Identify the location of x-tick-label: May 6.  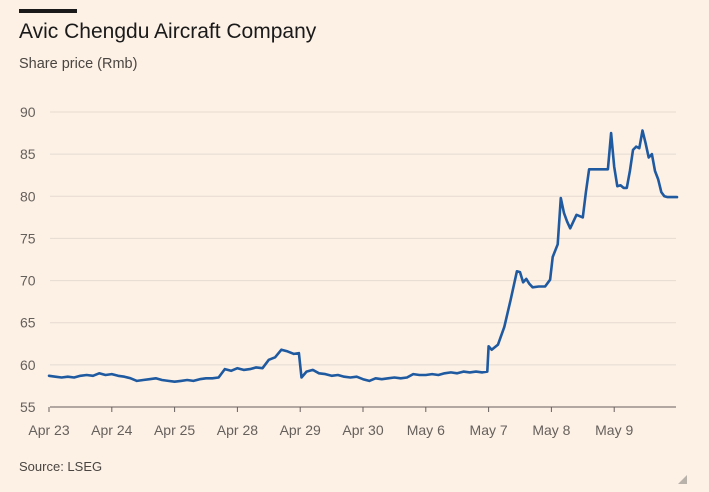
(426, 430).